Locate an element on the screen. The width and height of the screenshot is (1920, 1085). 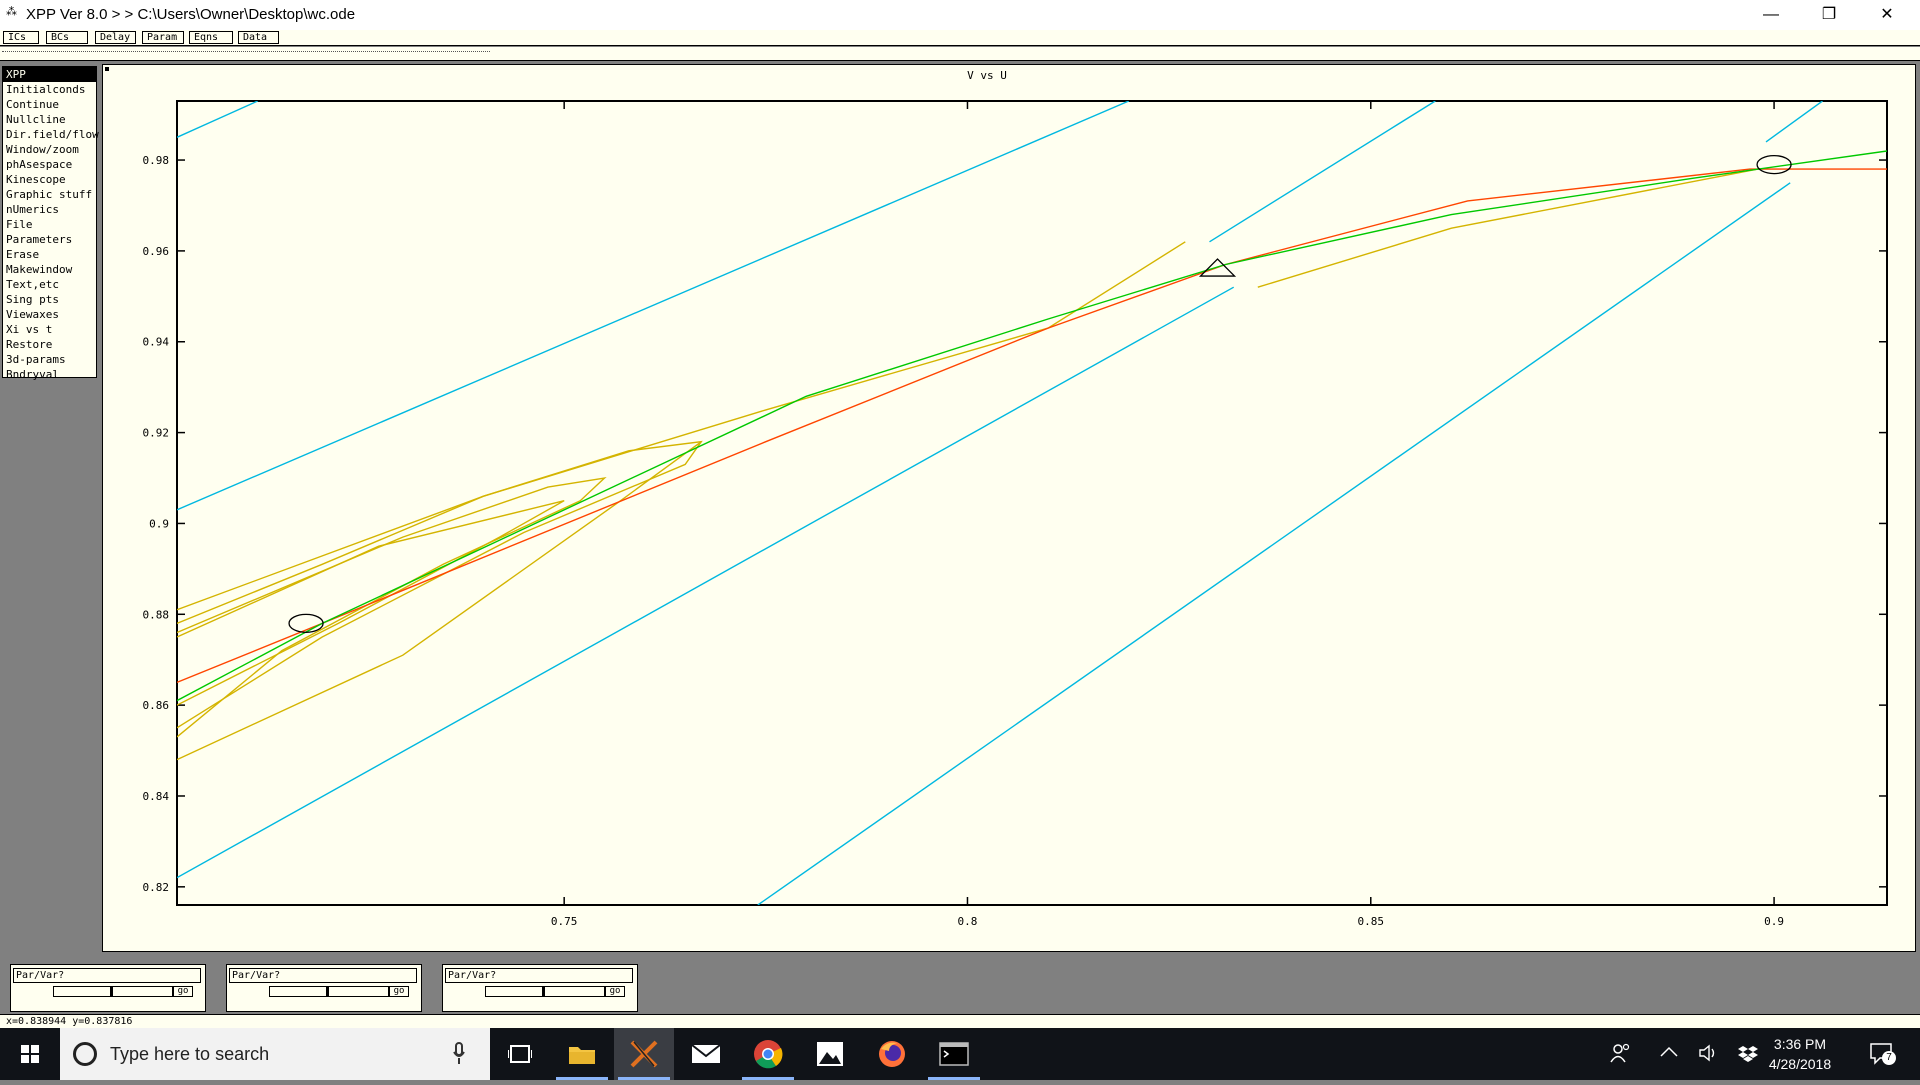
y-tick-label: 0.92 is located at coordinates (156, 433).